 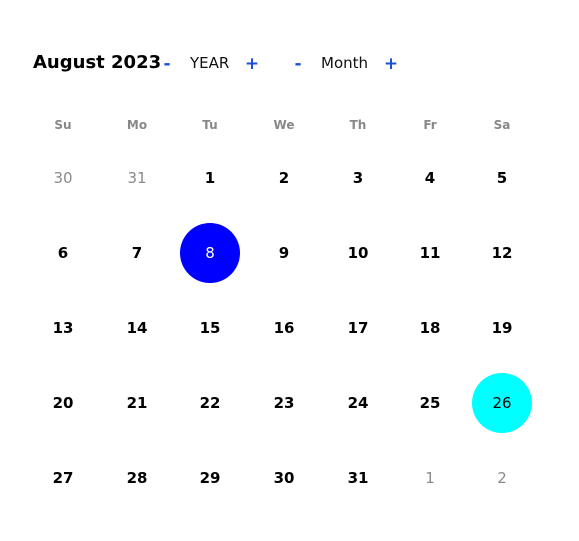 I want to click on calendar-day: 12, so click(x=502, y=253).